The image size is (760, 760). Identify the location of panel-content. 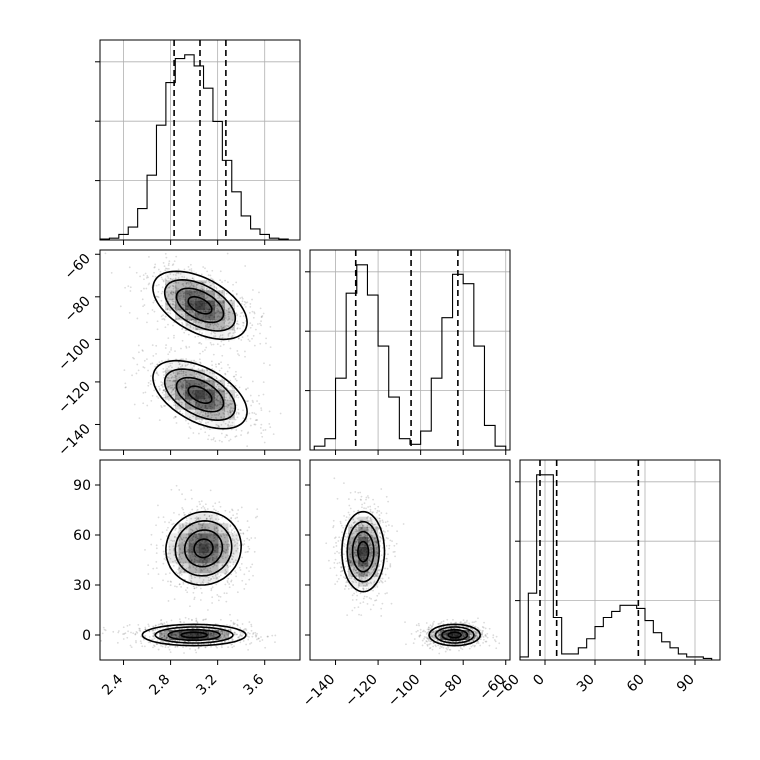
(413, 566).